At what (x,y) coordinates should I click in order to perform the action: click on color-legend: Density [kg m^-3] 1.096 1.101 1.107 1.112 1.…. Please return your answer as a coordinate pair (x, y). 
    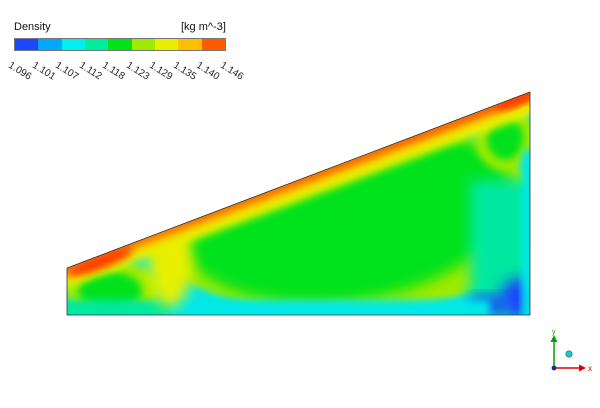
    Looking at the image, I should click on (129, 58).